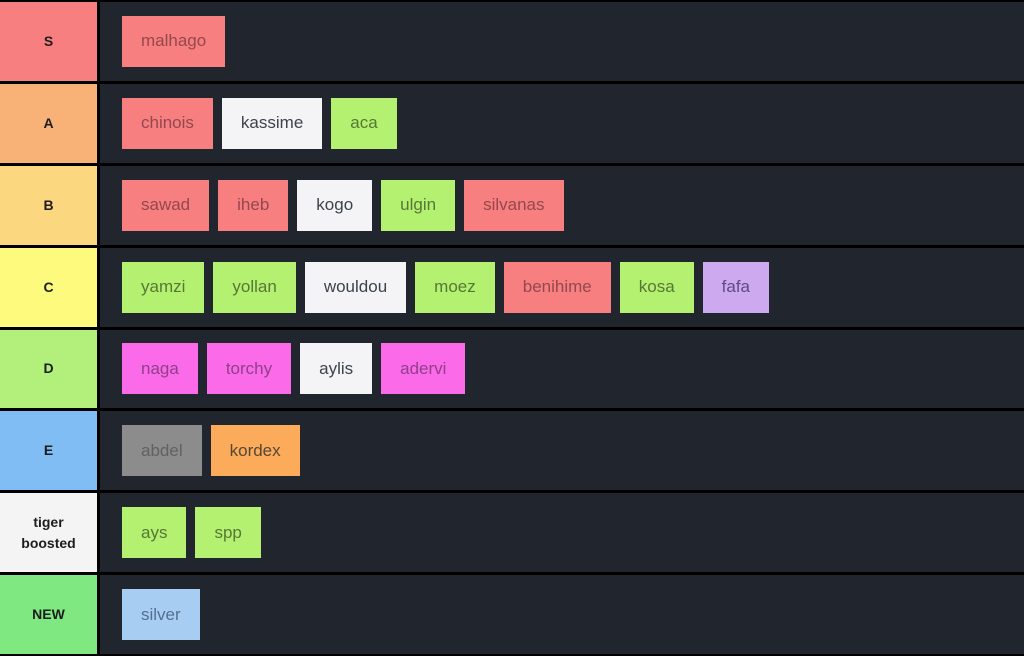 Image resolution: width=1024 pixels, height=656 pixels. Describe the element at coordinates (154, 533) in the screenshot. I see `tier-item-ays: ays` at that location.